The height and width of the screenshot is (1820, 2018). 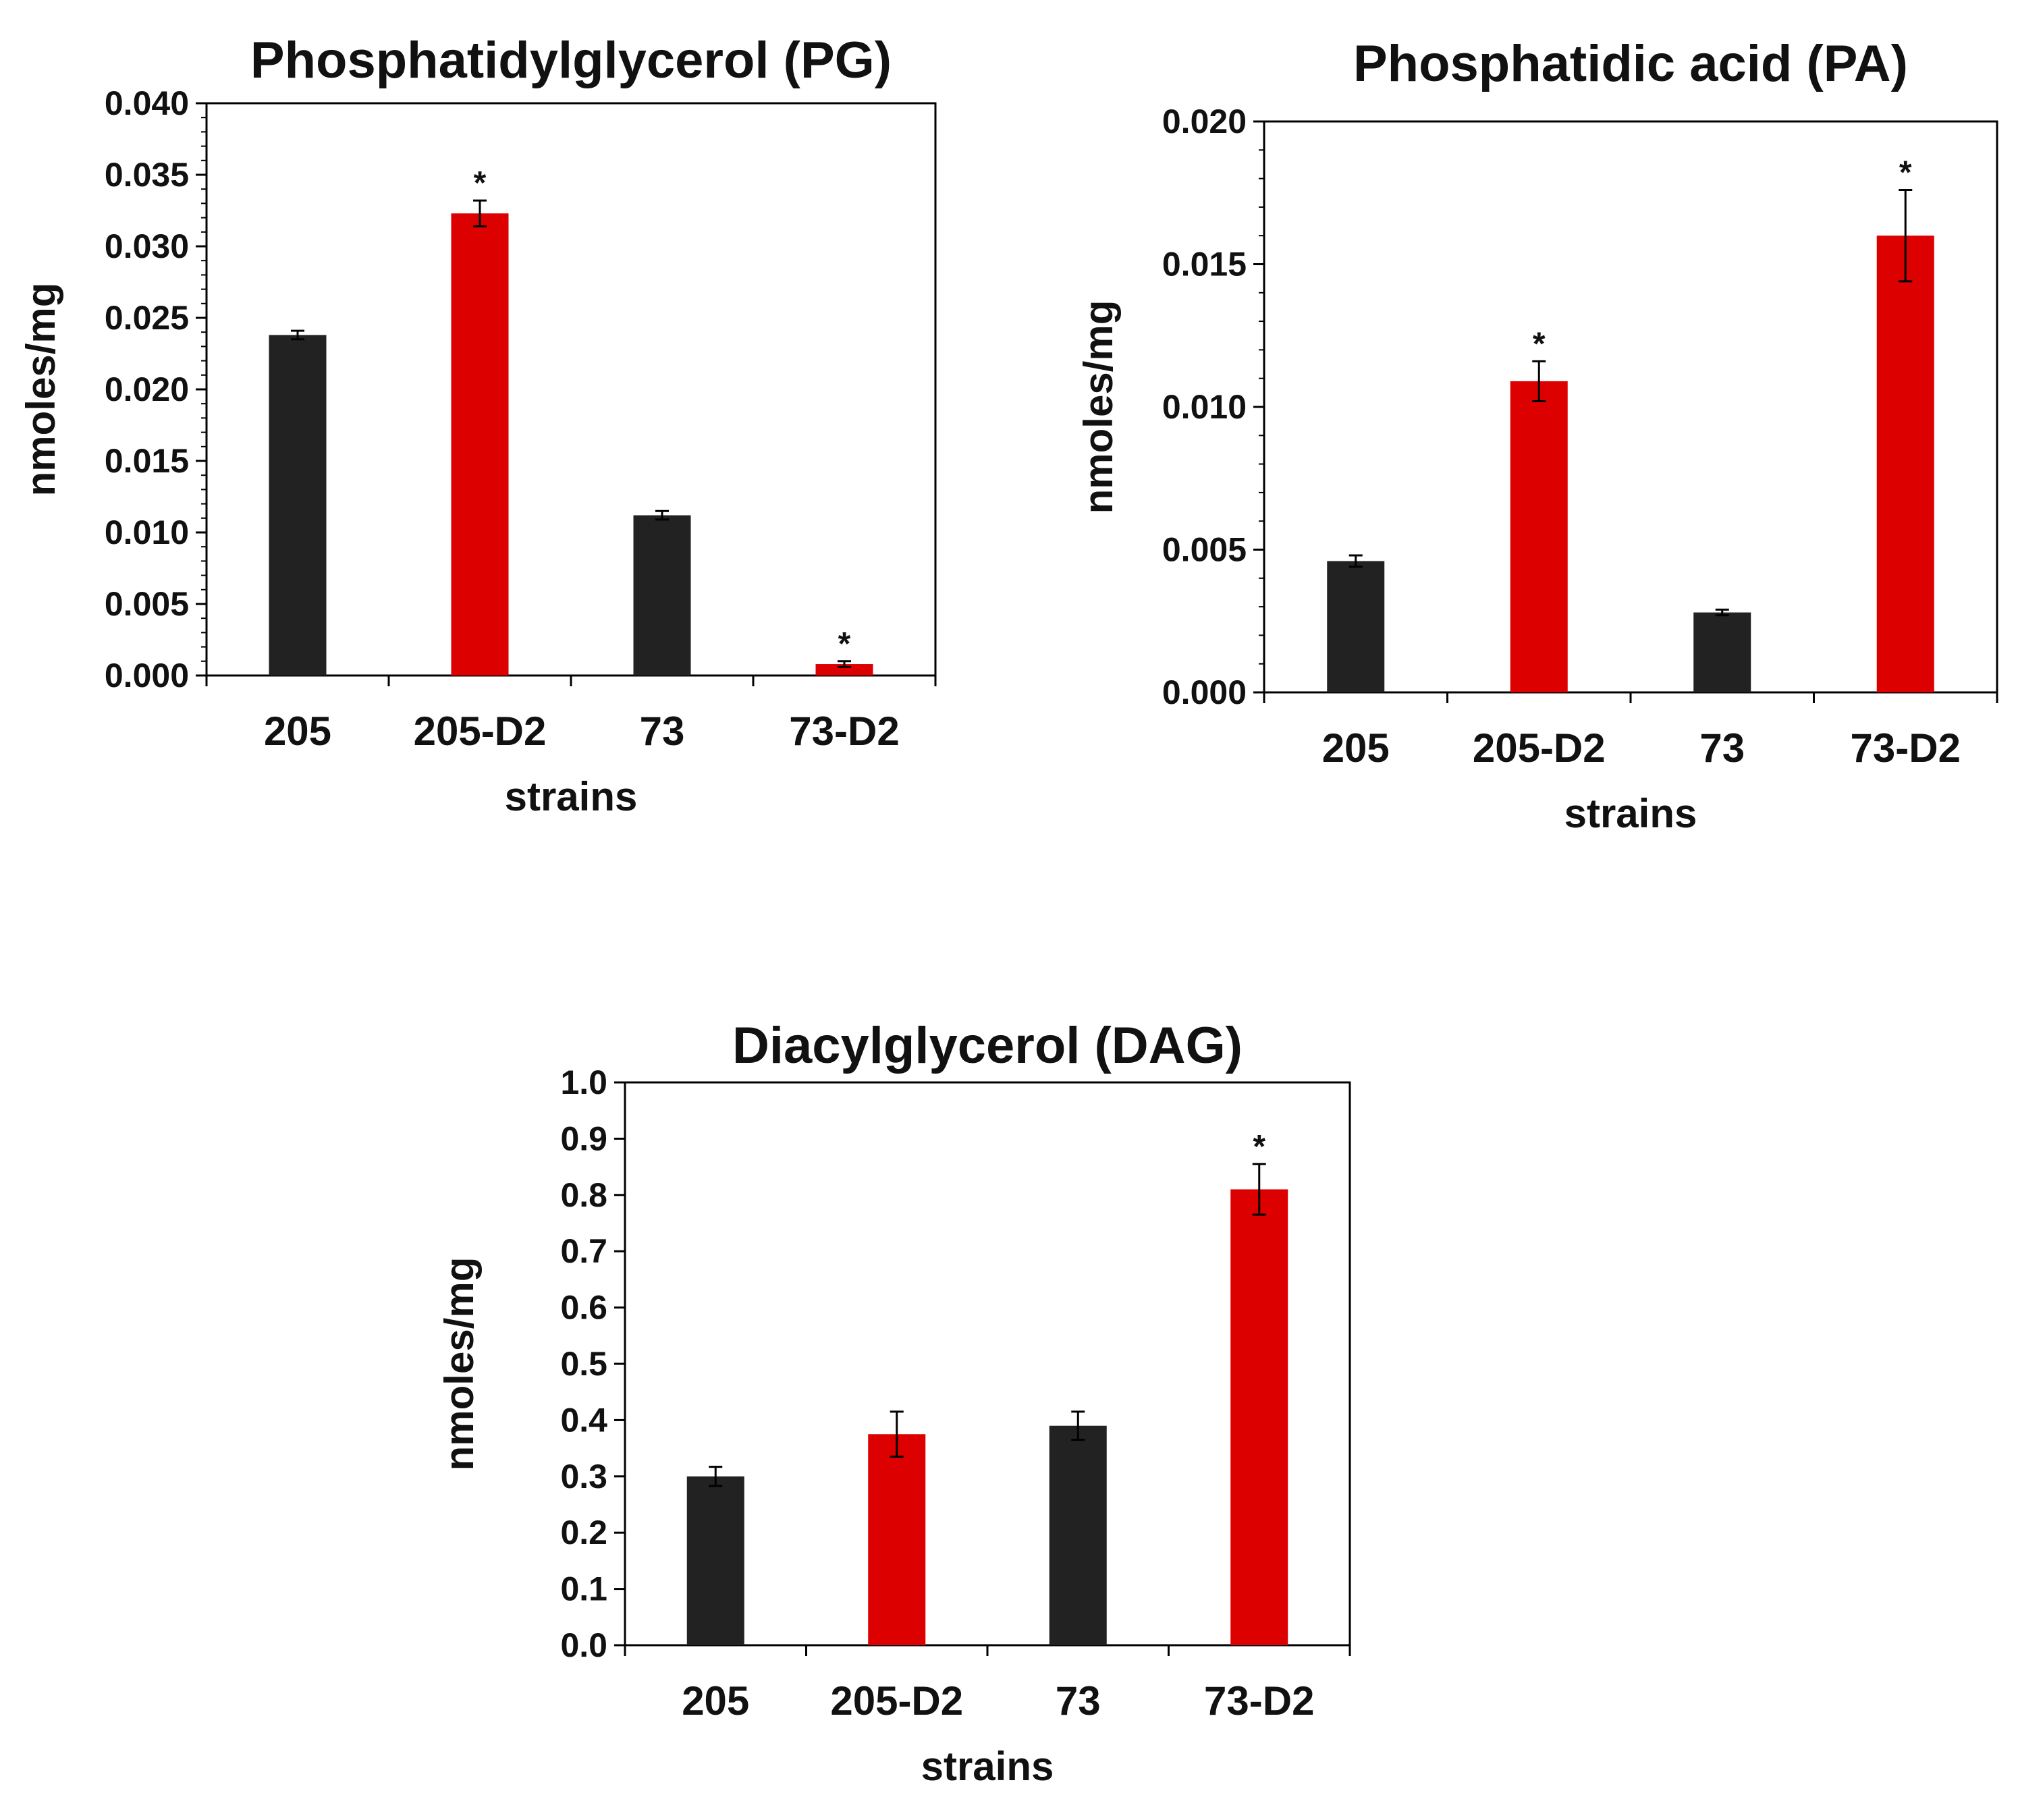 I want to click on y-tick-label: 0.040, so click(x=147, y=103).